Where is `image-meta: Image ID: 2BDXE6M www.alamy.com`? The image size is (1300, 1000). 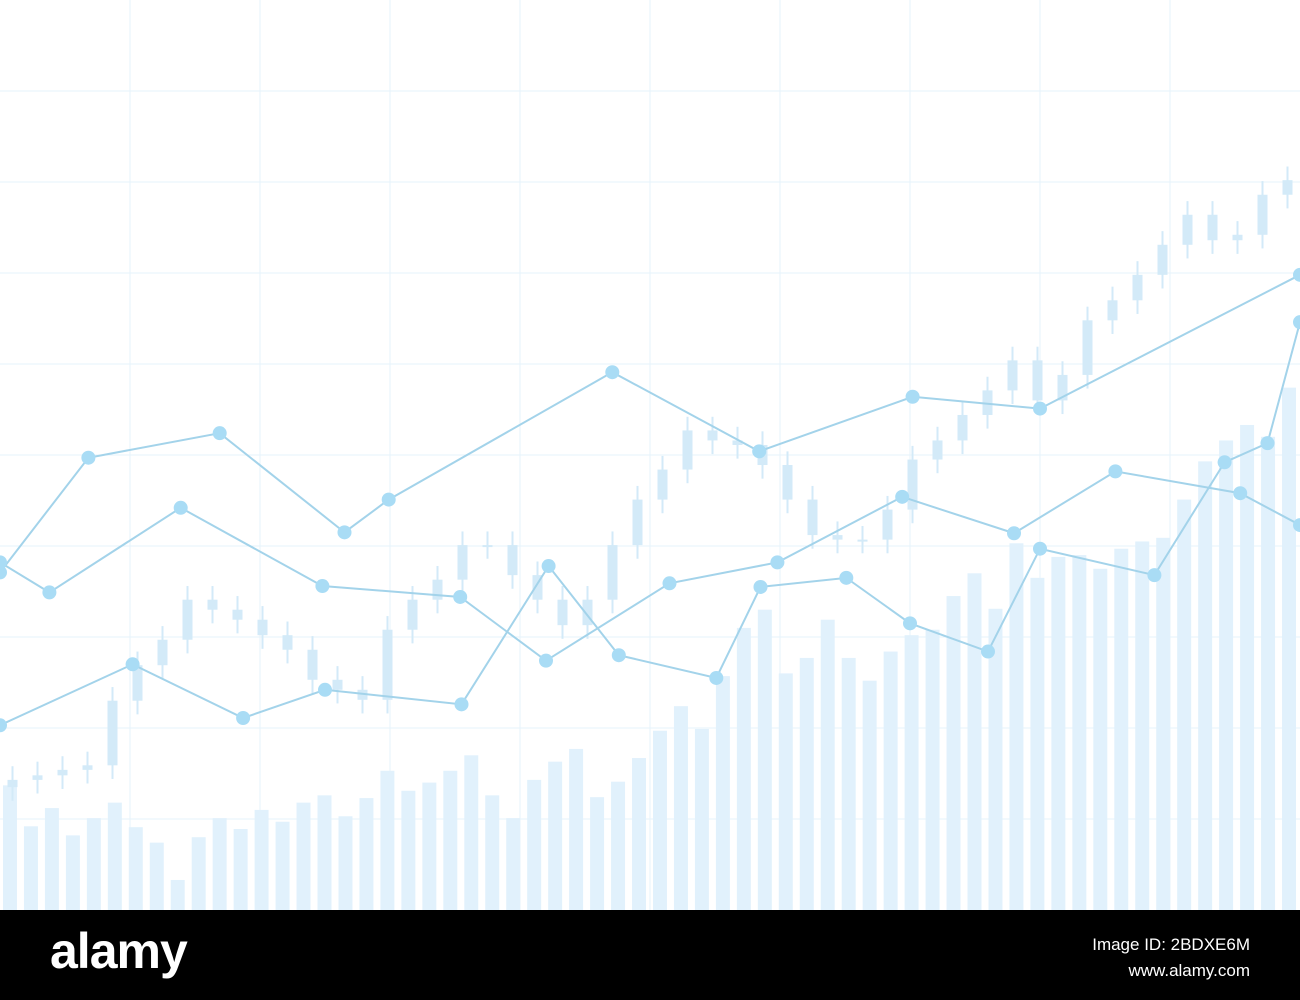 image-meta: Image ID: 2BDXE6M www.alamy.com is located at coordinates (1171, 958).